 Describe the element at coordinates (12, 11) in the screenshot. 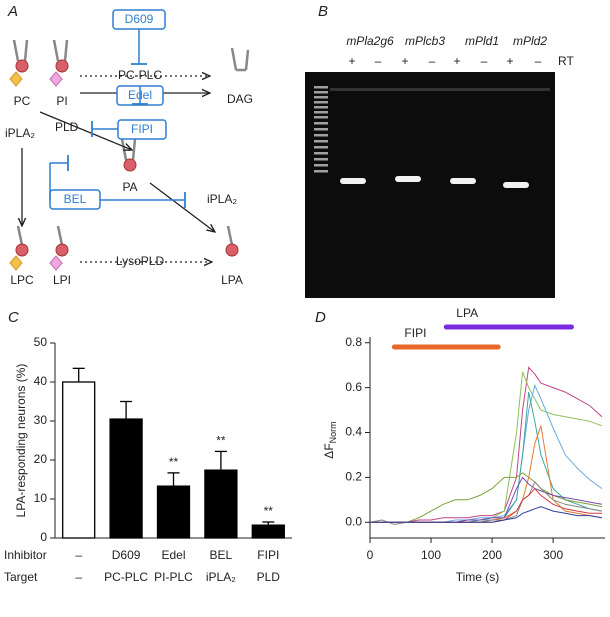

I see `panel-label: A` at that location.